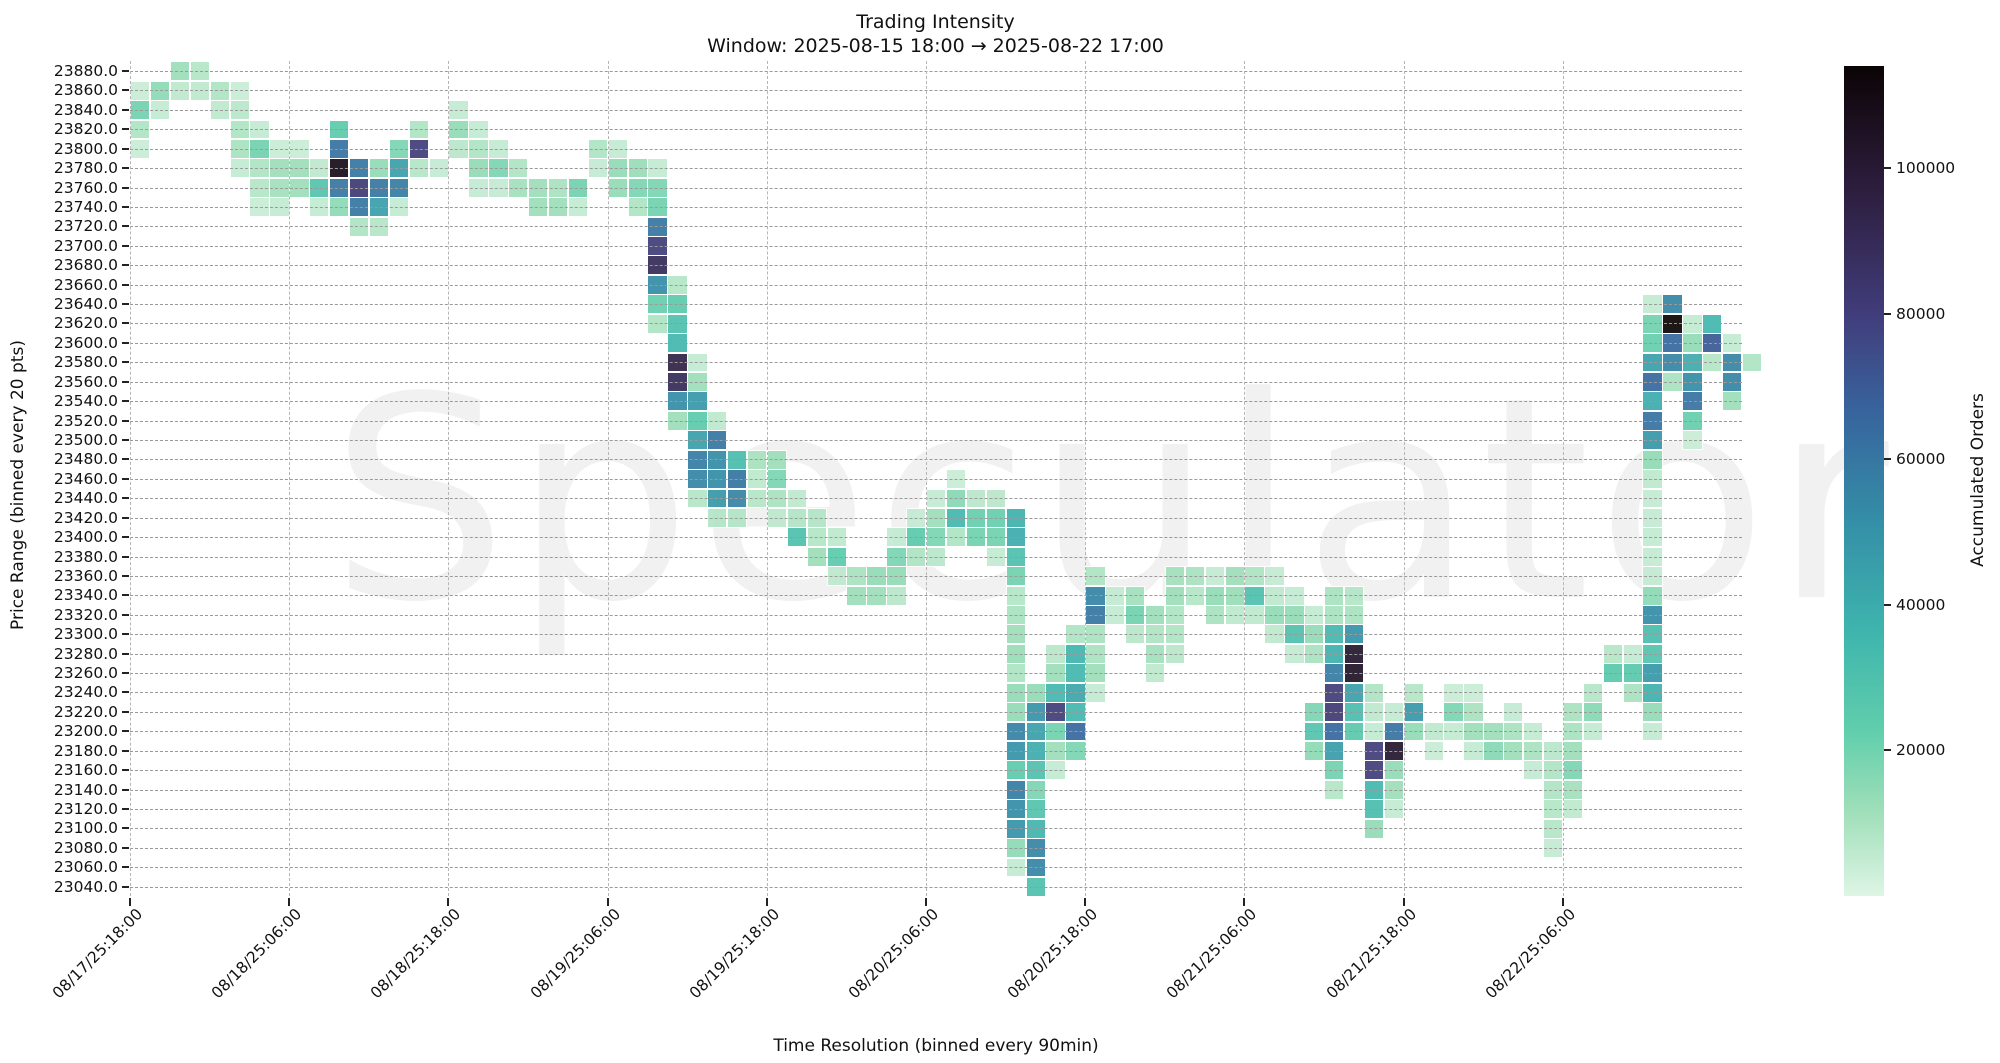 The width and height of the screenshot is (2000, 1063). Describe the element at coordinates (1921, 604) in the screenshot. I see `colorbar-tick-label: 40000` at that location.